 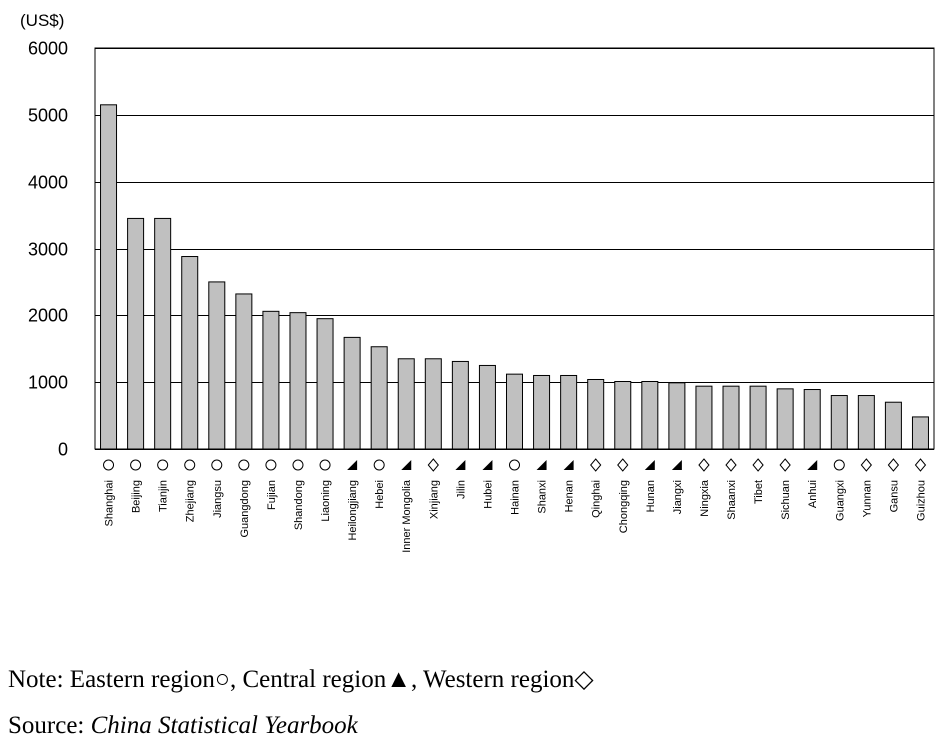 What do you see at coordinates (488, 494) in the screenshot?
I see `category-label: Hubei` at bounding box center [488, 494].